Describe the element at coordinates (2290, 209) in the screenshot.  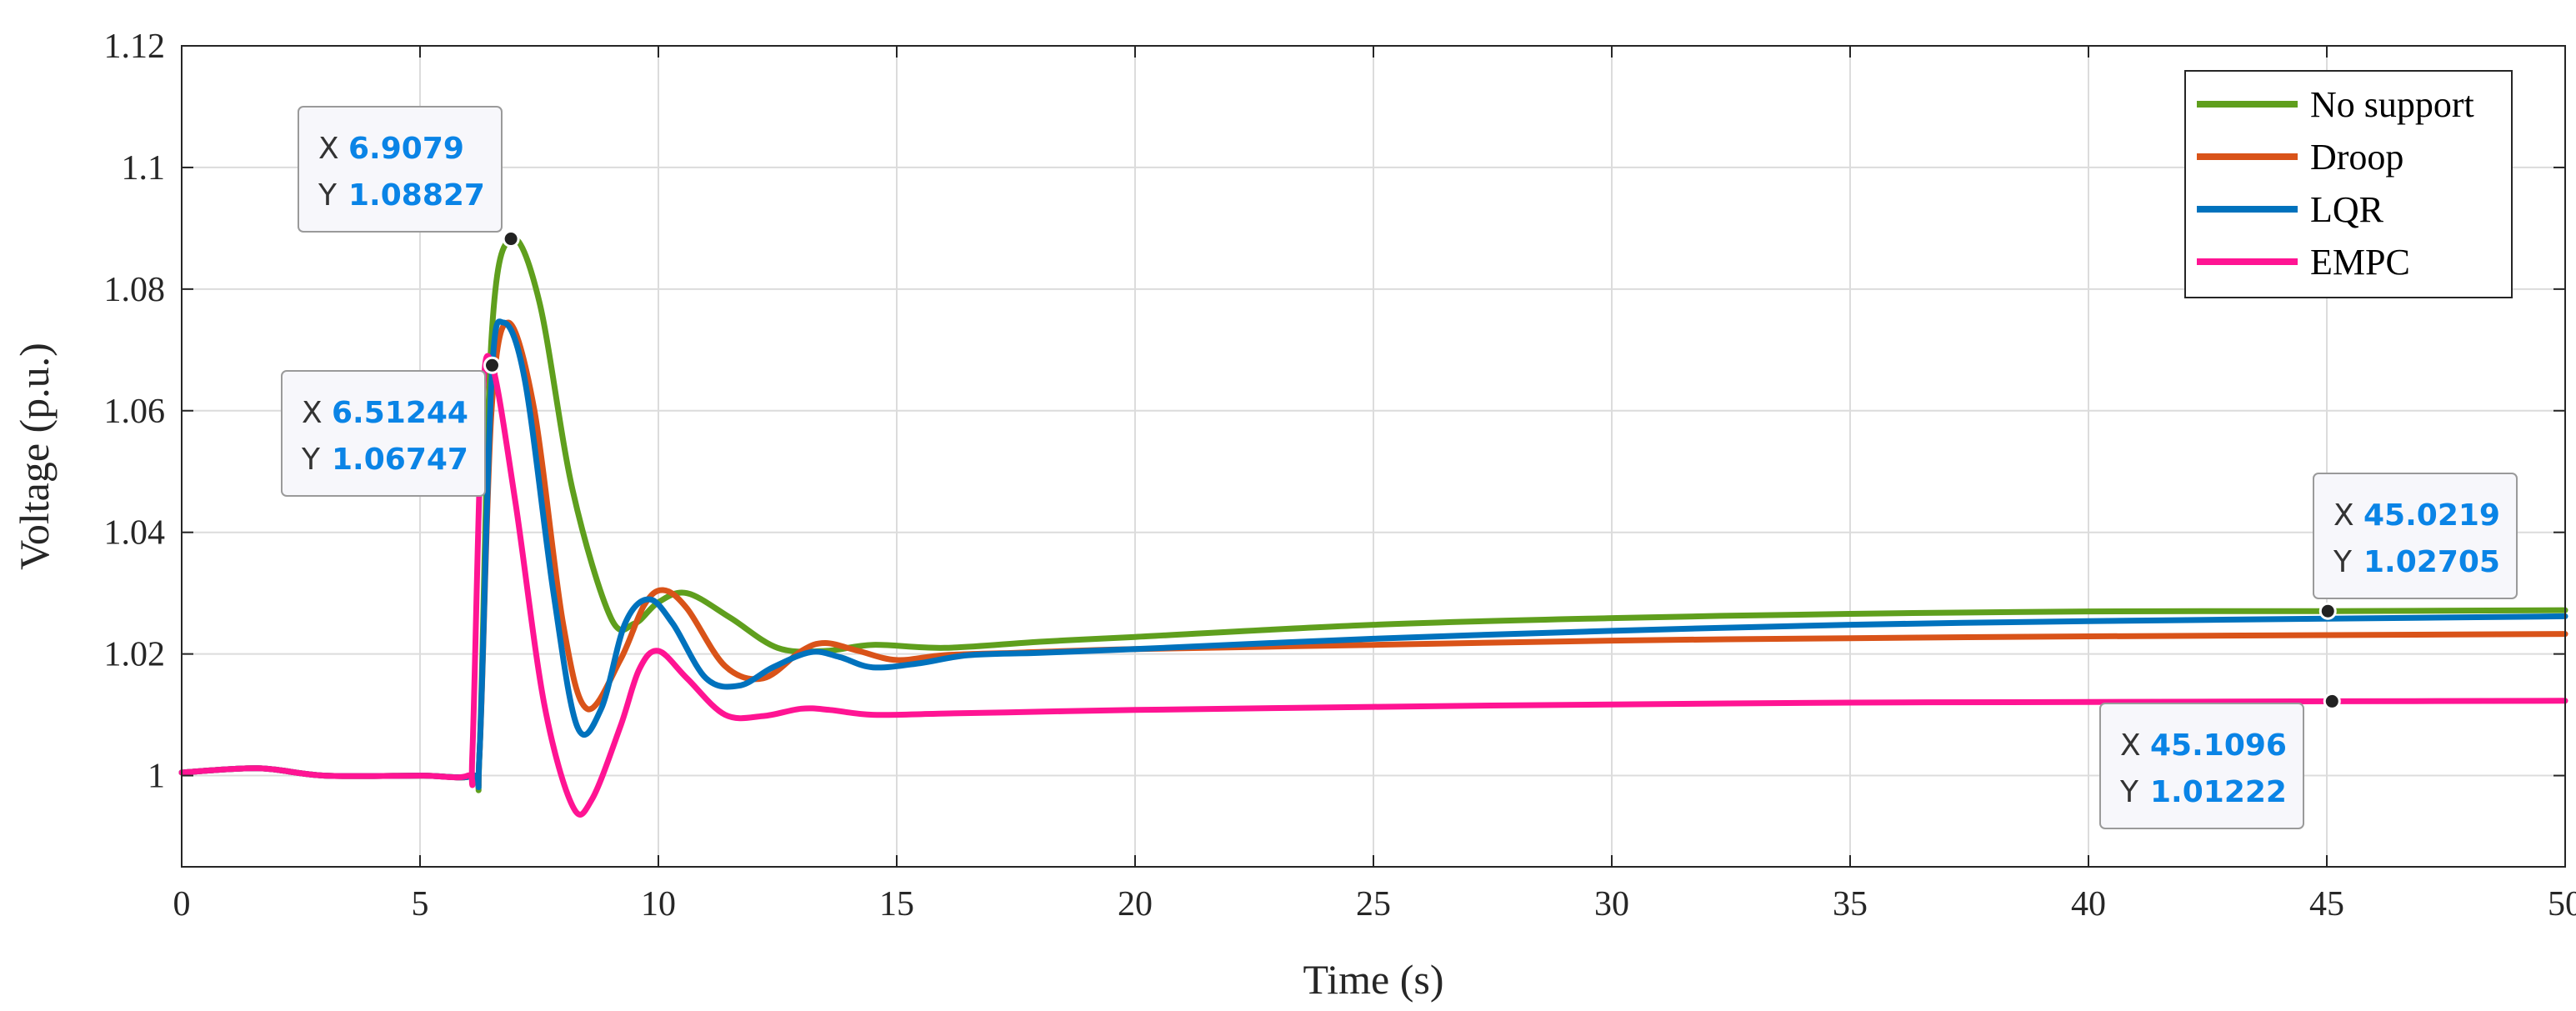
I see `legend-item-lqr: LQR` at that location.